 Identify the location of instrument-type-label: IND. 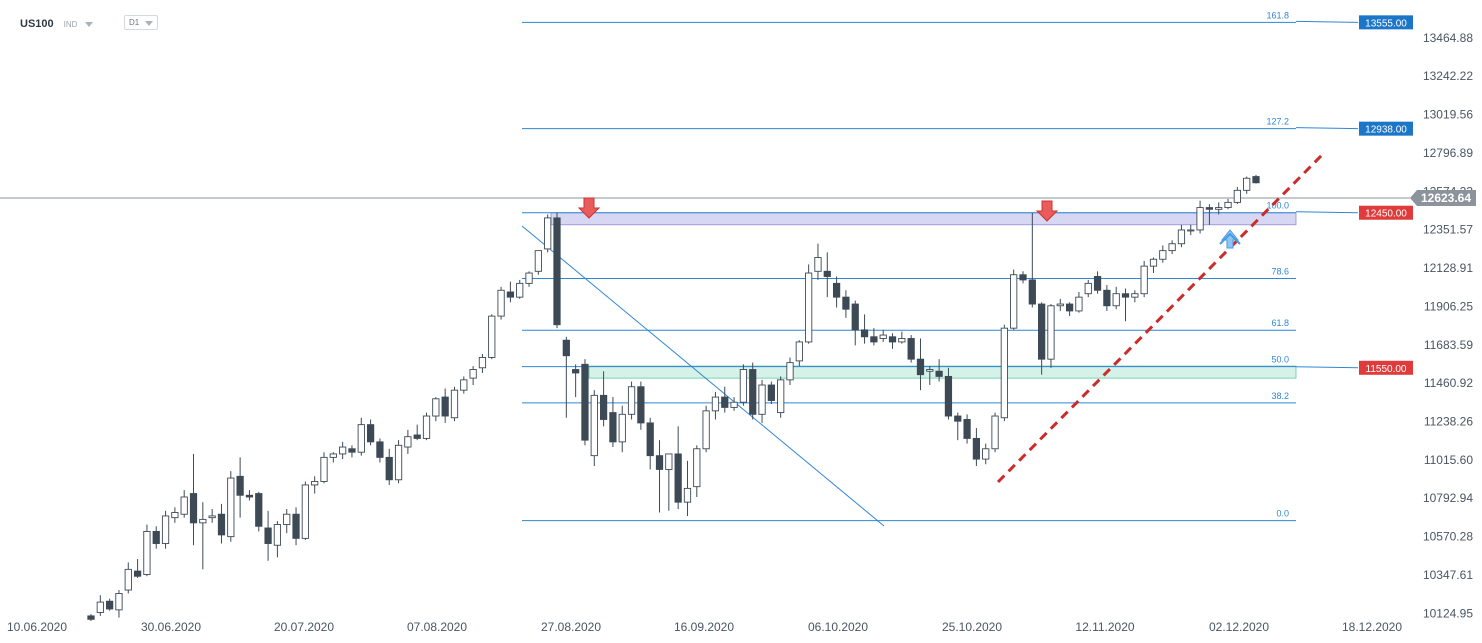
(70, 24).